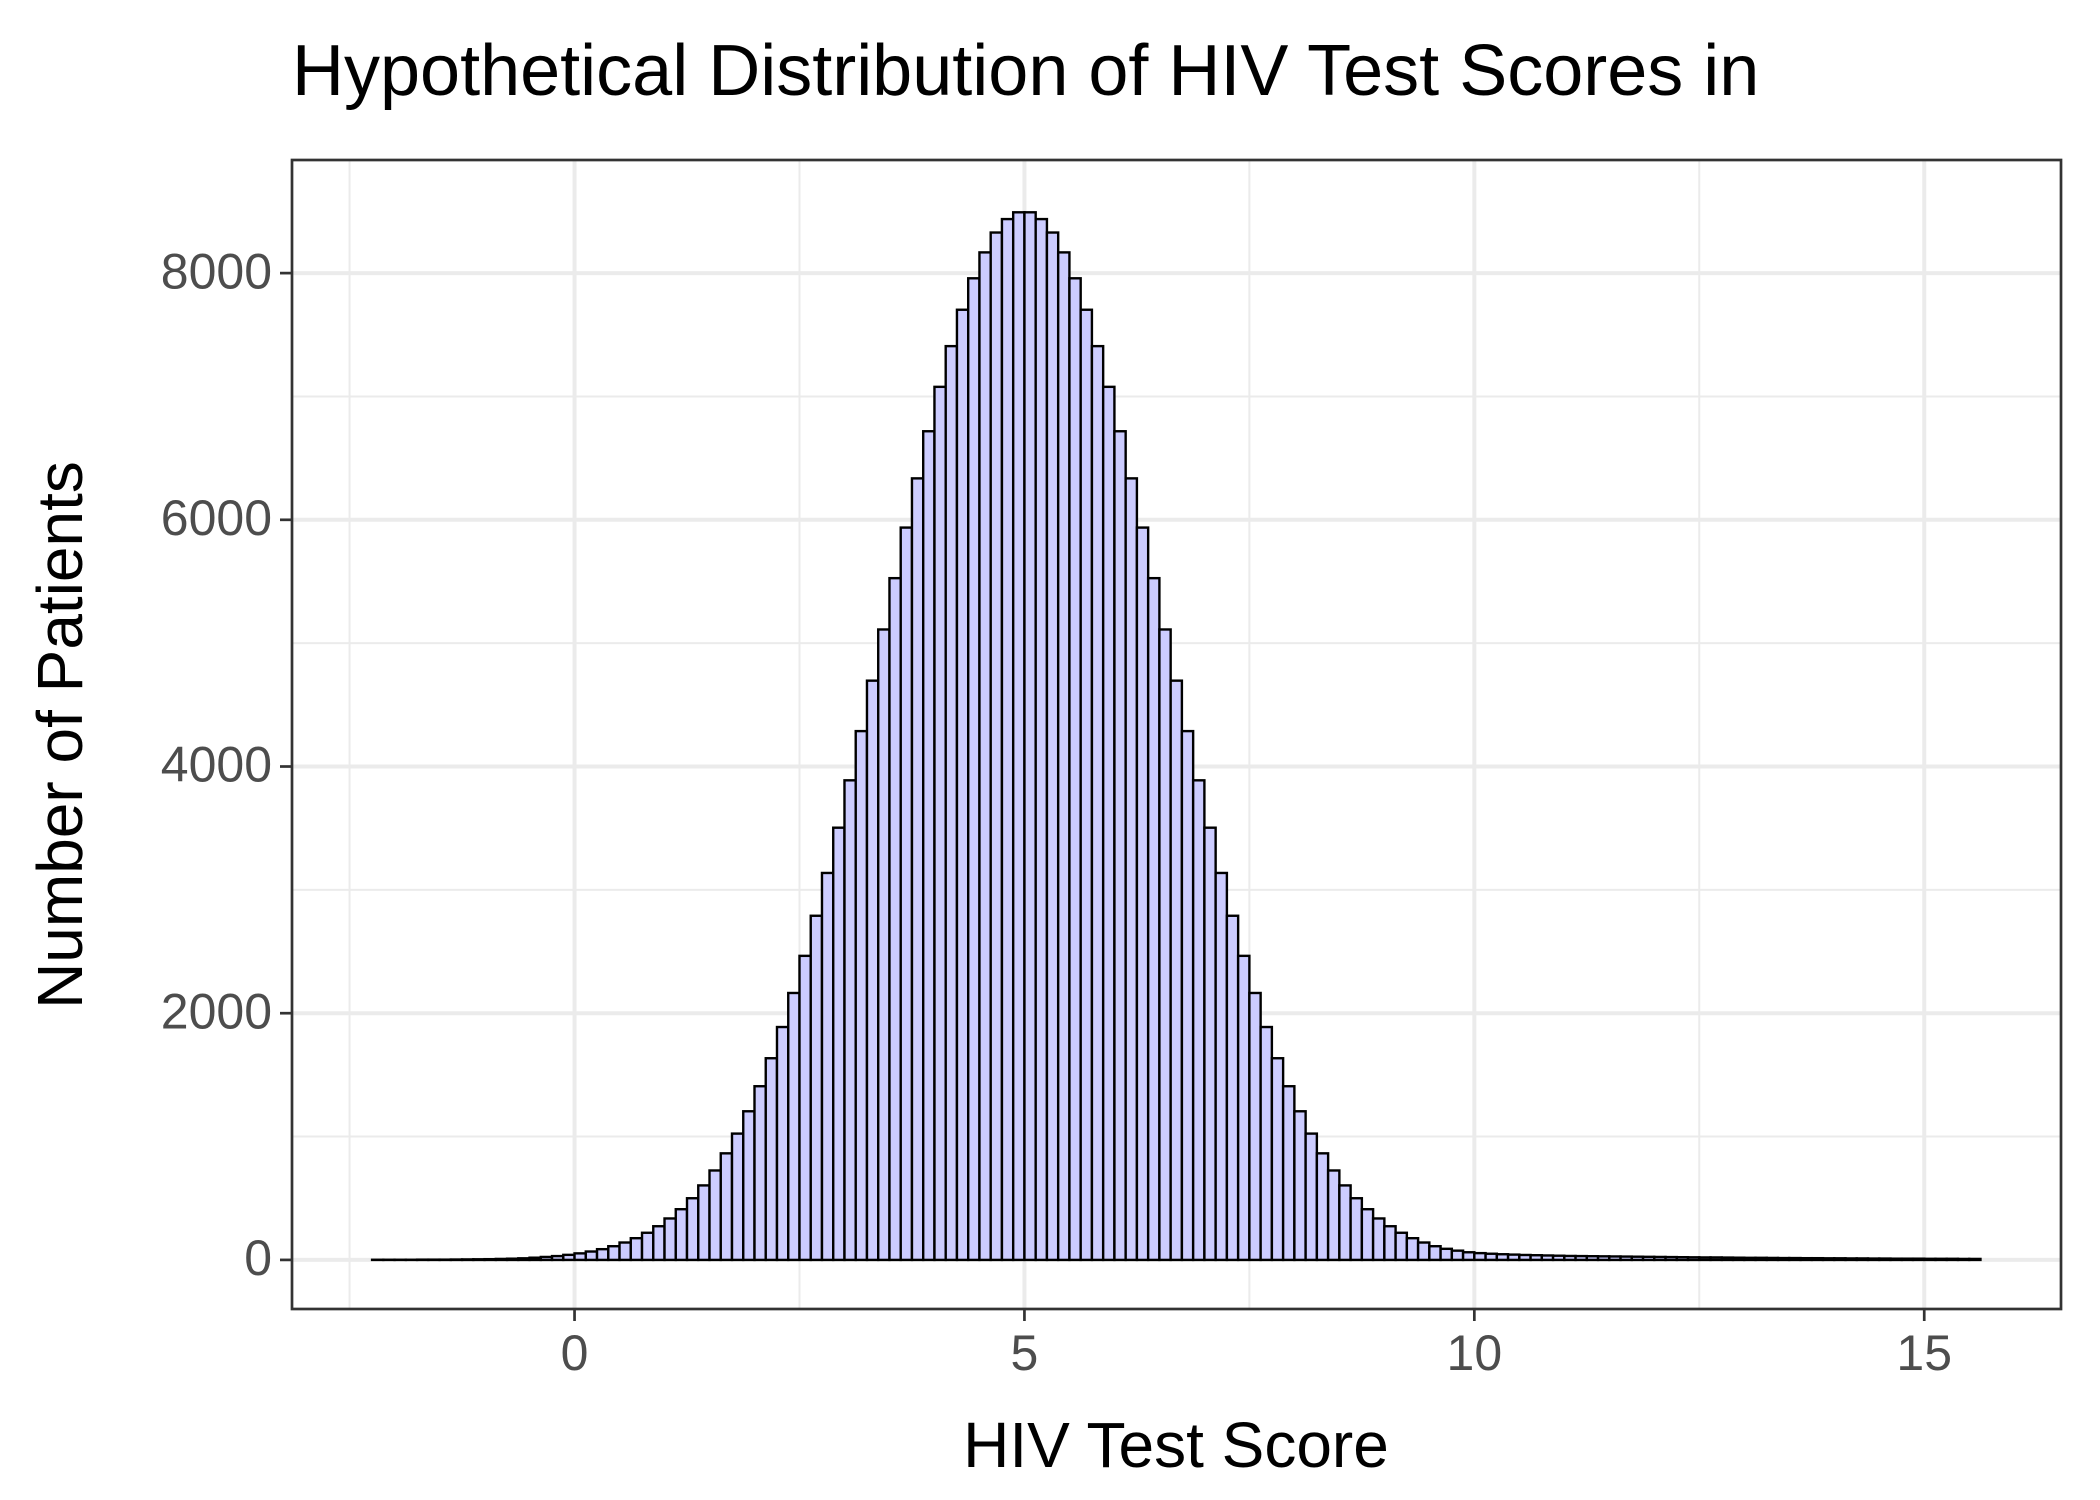 Image resolution: width=2100 pixels, height=1500 pixels. What do you see at coordinates (1924, 1353) in the screenshot?
I see `x-tick-label: 15` at bounding box center [1924, 1353].